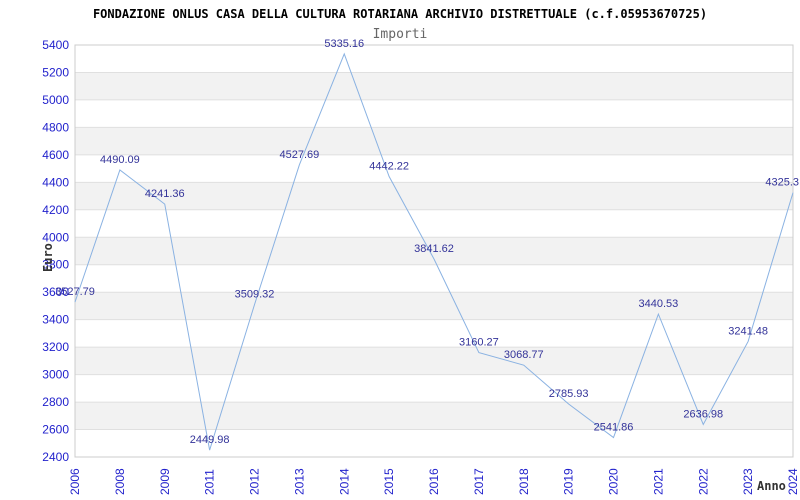 The width and height of the screenshot is (800, 500). Describe the element at coordinates (55, 100) in the screenshot. I see `y-tick-label: 5000` at that location.